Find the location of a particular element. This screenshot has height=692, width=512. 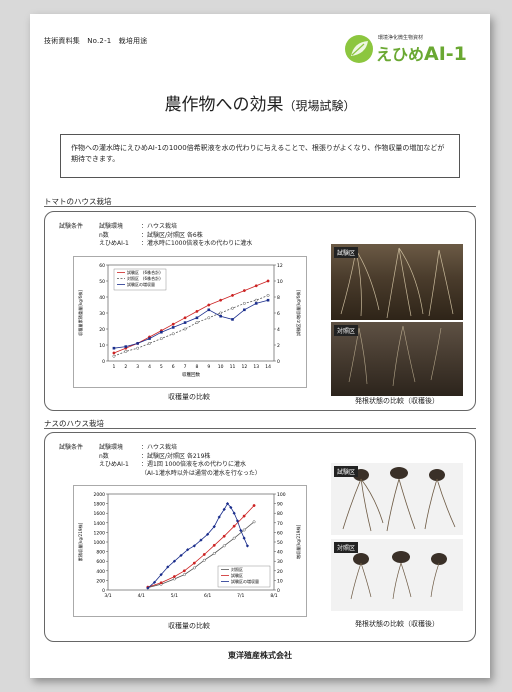

root-illustration is located at coordinates (398, 575).